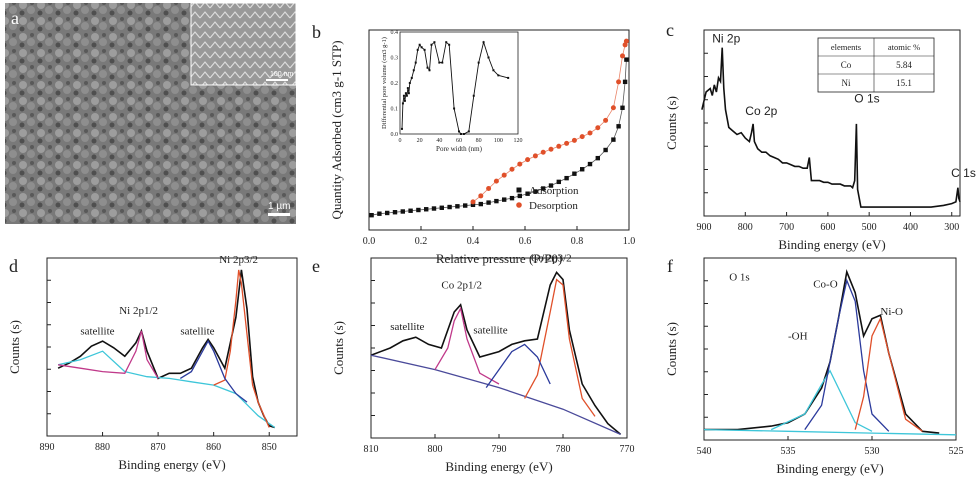 The height and width of the screenshot is (501, 976). I want to click on inset-scale-label: 100 nm, so click(282, 74).